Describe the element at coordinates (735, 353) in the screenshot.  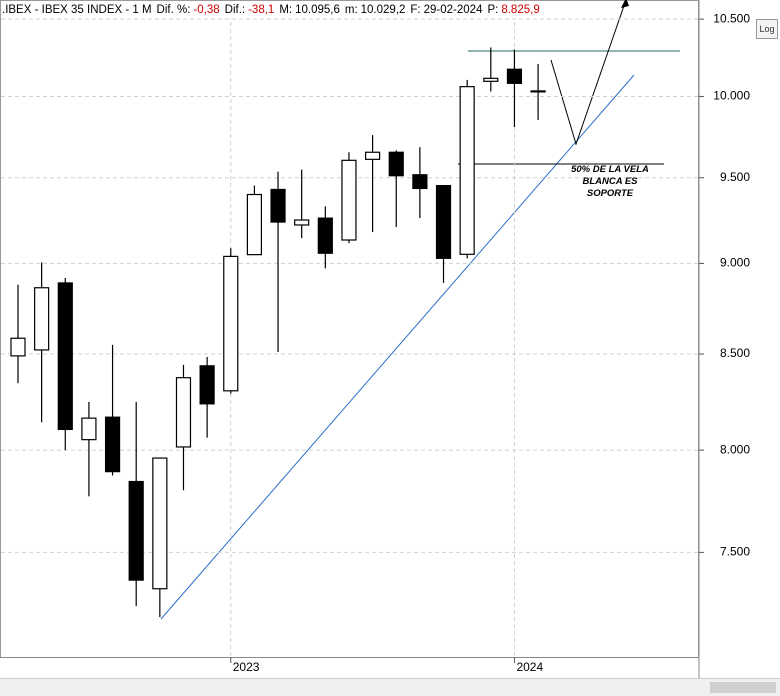
I see `y-tick-label: 8.500` at that location.